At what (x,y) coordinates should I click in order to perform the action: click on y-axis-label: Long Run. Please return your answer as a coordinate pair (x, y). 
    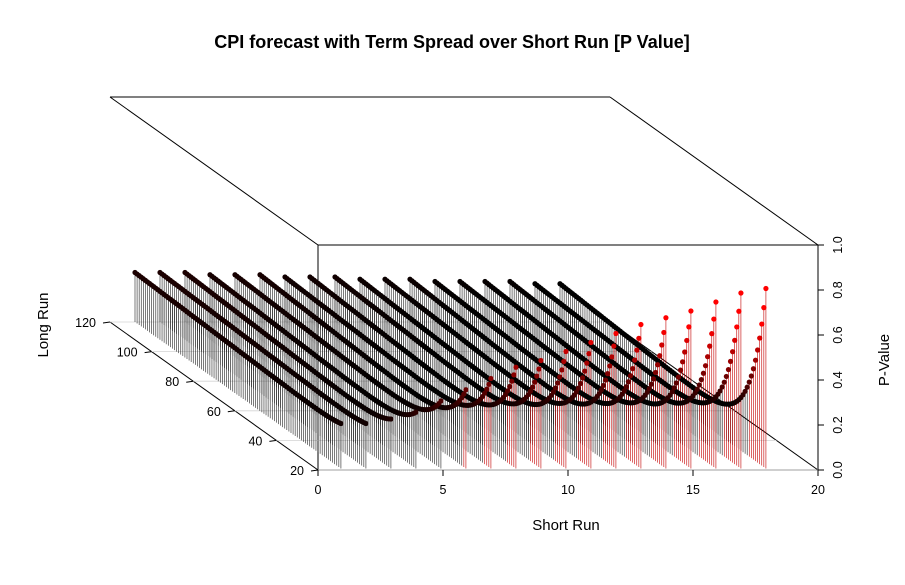
    Looking at the image, I should click on (43, 324).